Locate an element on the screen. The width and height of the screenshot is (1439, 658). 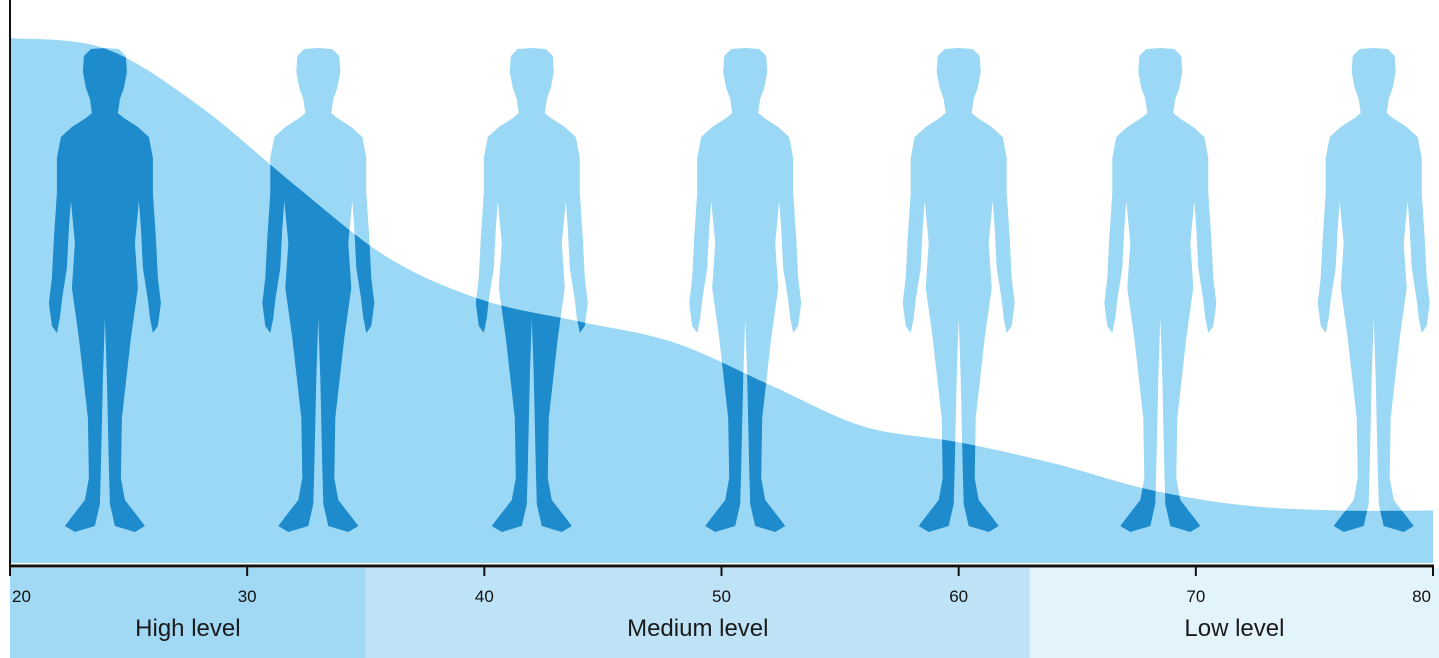
band-labels: High level Medium level Low level is located at coordinates (709, 628).